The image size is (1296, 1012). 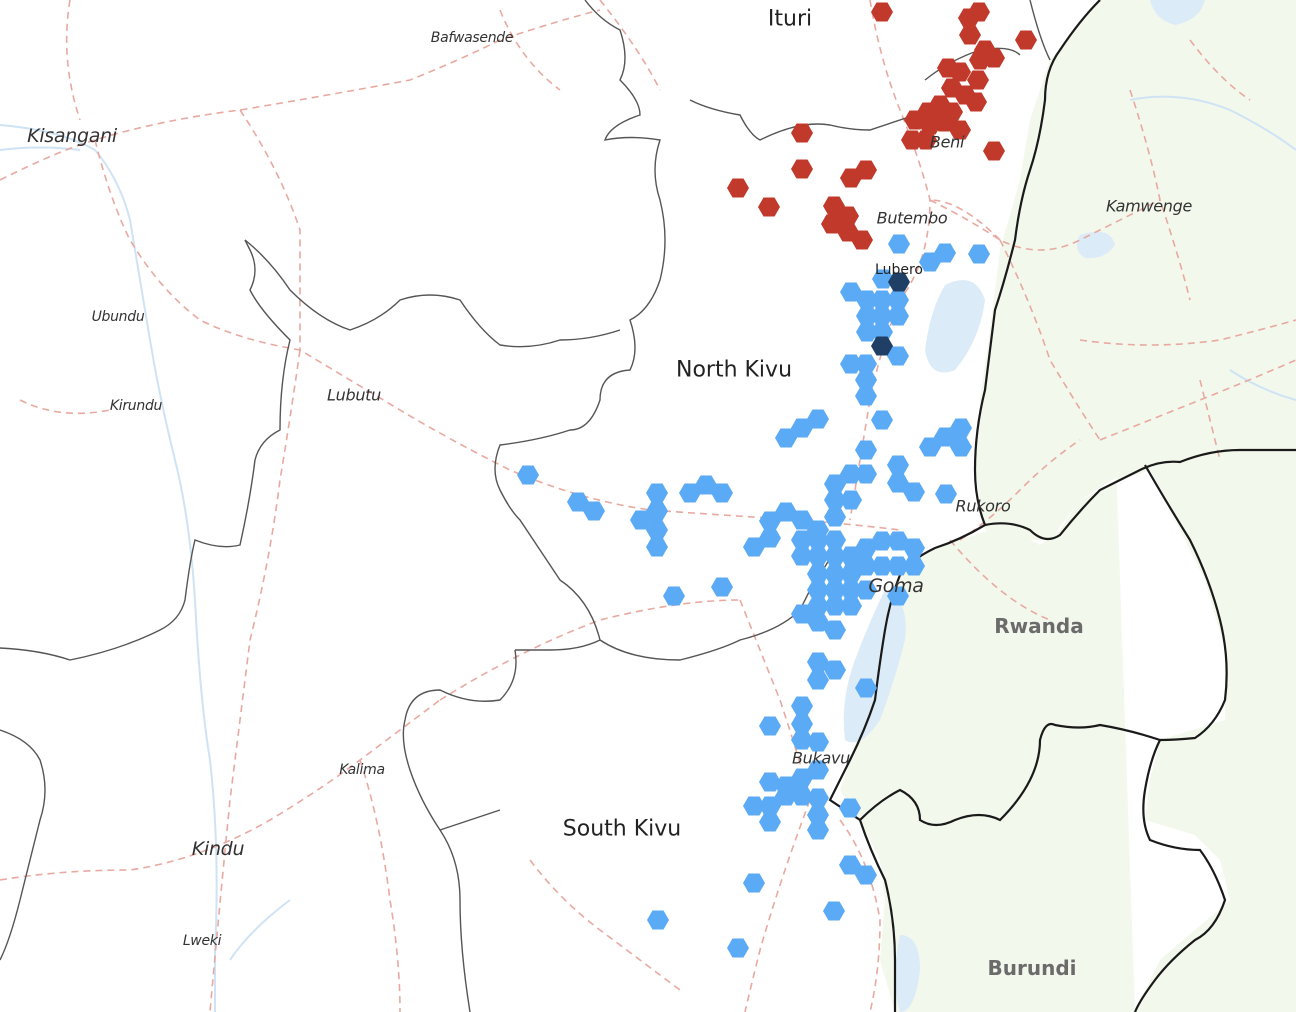 I want to click on lake-albert, so click(x=1177, y=12).